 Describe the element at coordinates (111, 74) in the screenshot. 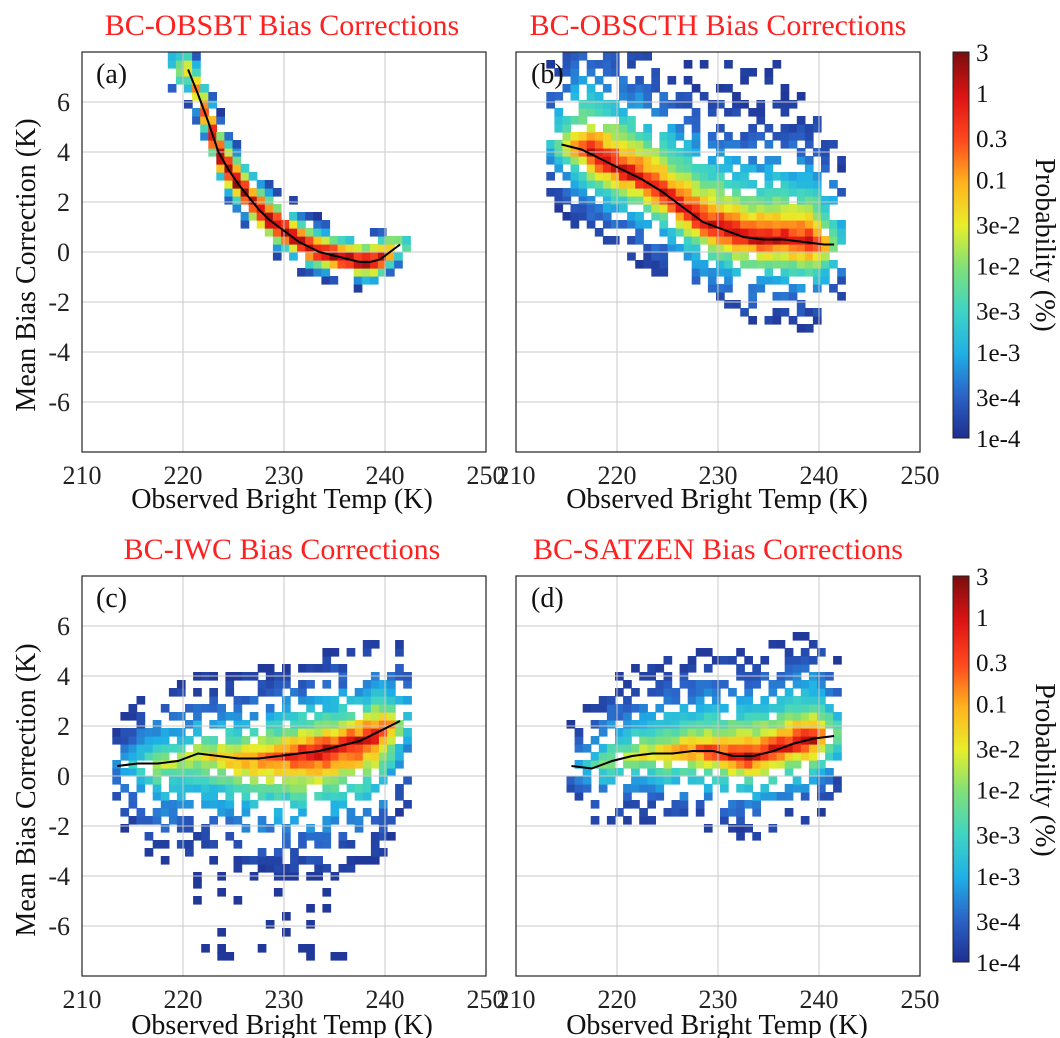

I see `panel-label: (a)` at that location.